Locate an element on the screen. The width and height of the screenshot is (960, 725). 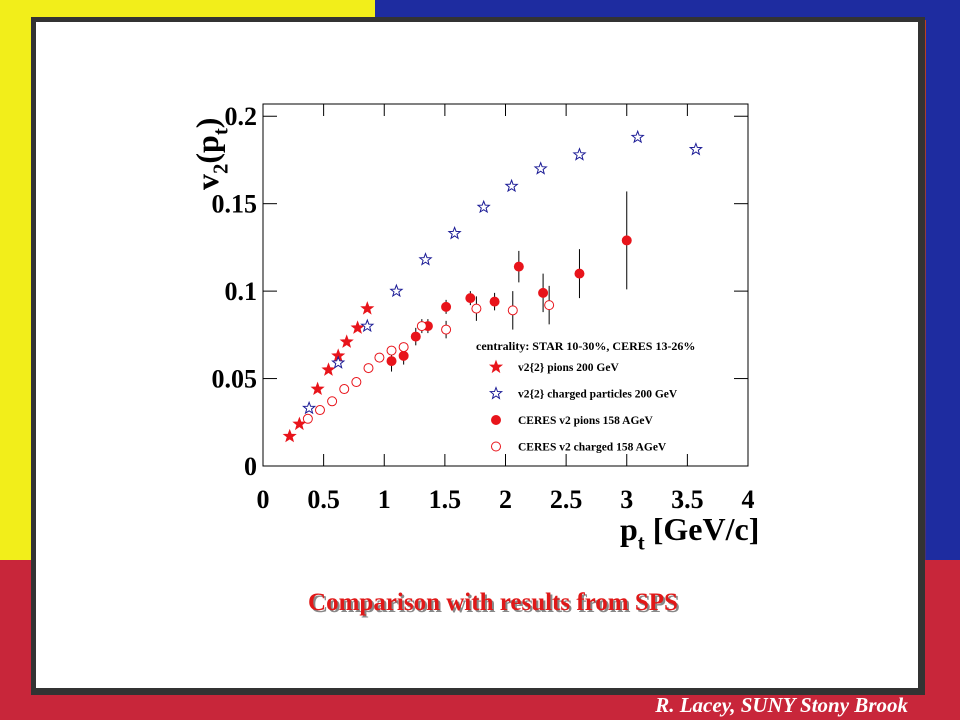
ylabel-part: ) is located at coordinates (207, 123).